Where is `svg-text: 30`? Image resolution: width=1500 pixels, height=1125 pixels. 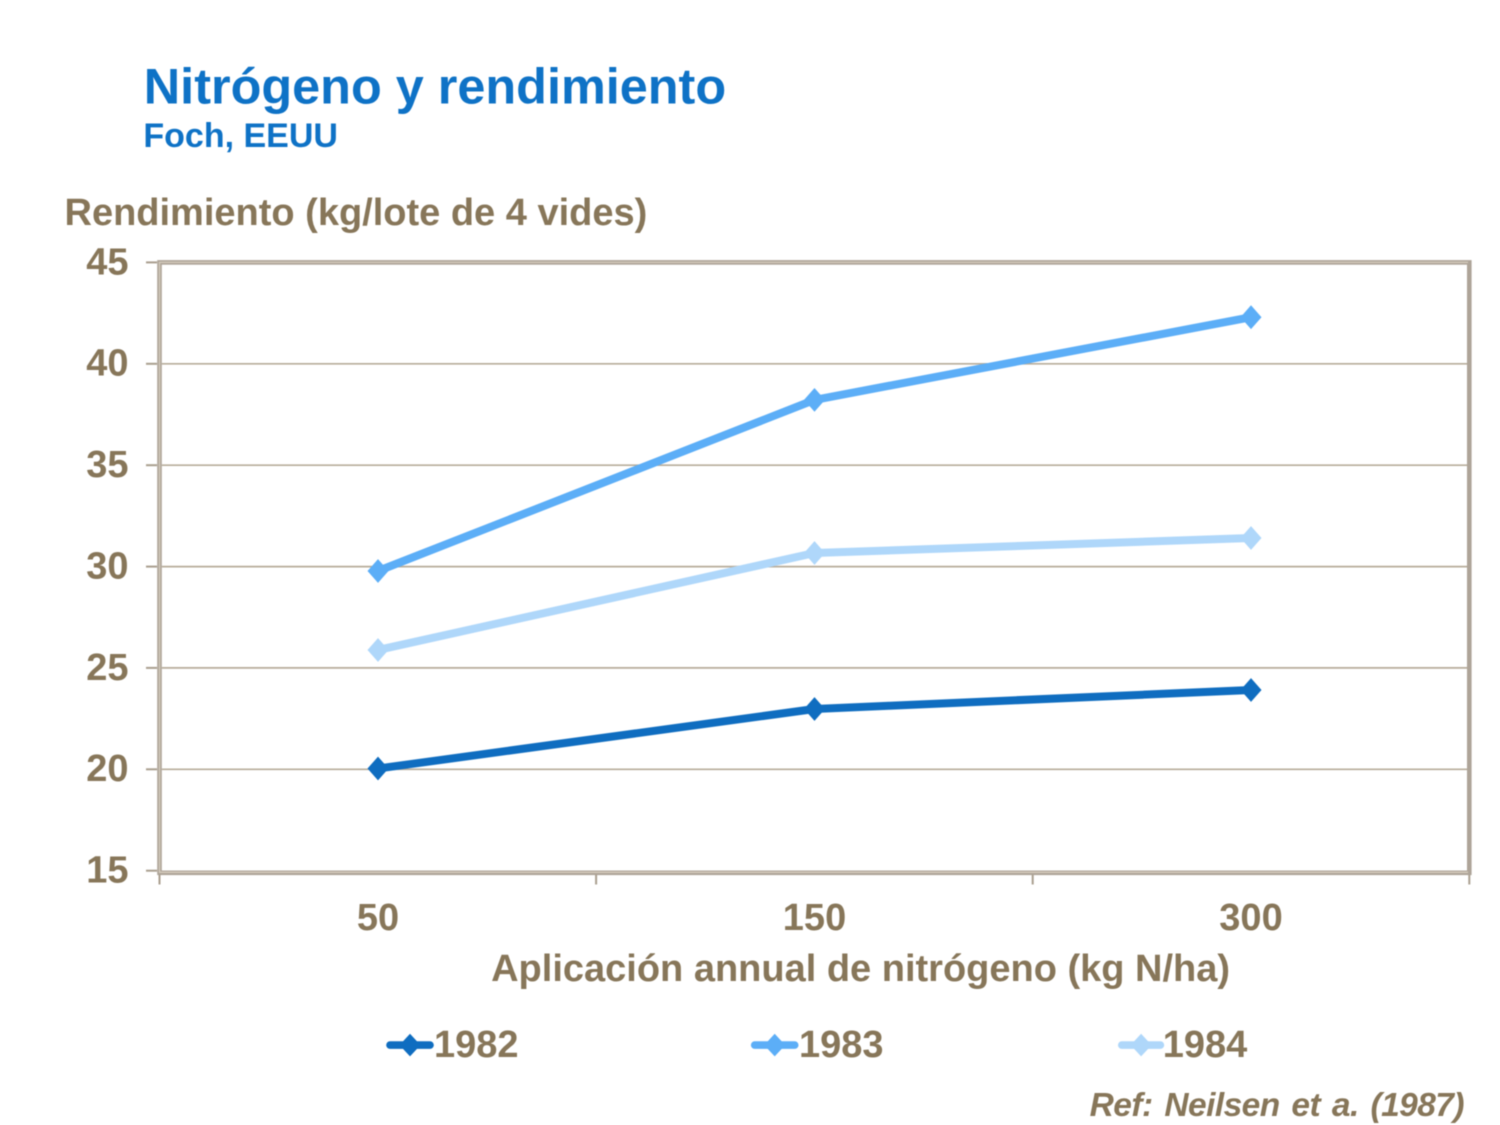
svg-text: 30 is located at coordinates (107, 566).